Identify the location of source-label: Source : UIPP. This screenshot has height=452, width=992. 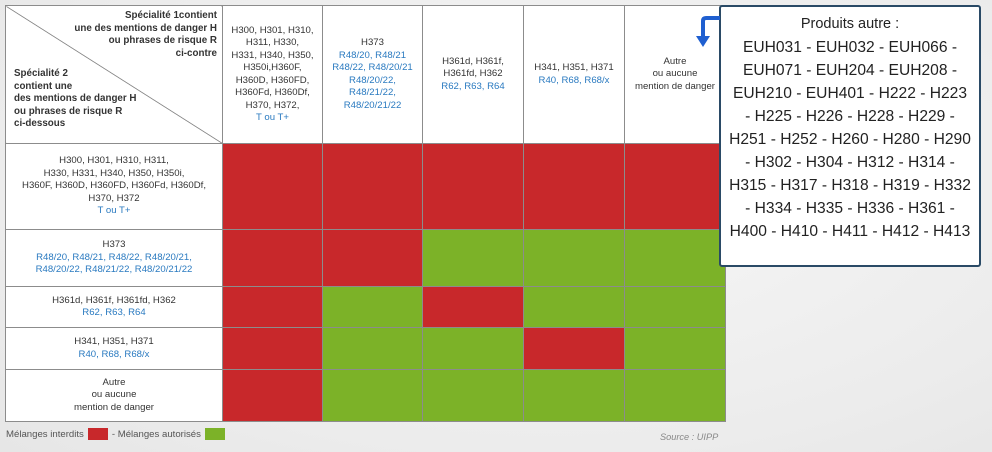
(689, 437).